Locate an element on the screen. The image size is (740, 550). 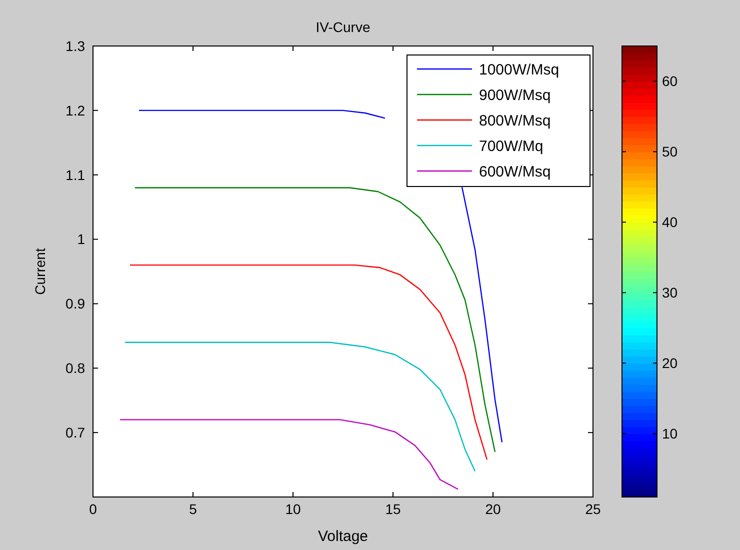
color-bar-label: 10 is located at coordinates (670, 433).